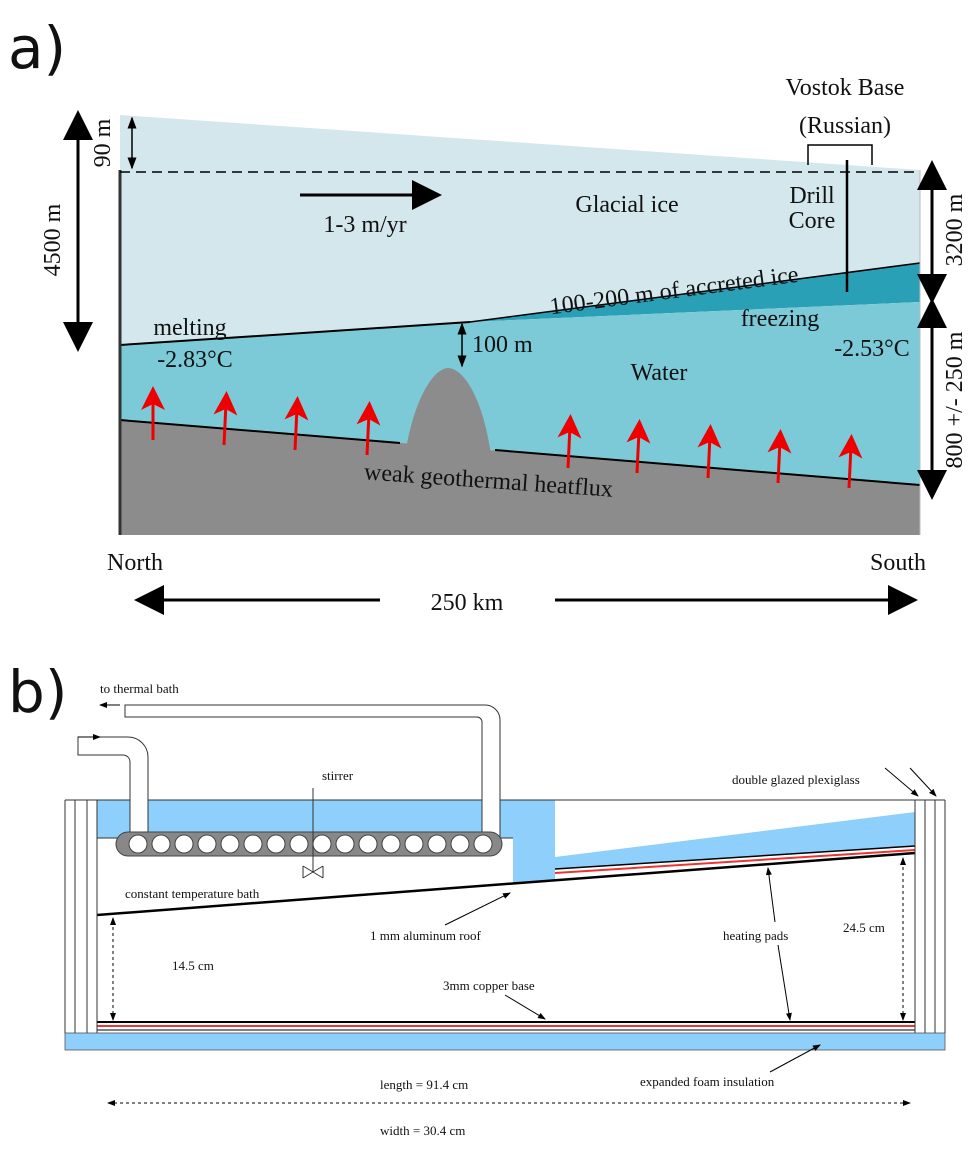 This screenshot has width=969, height=1153. Describe the element at coordinates (193, 965) in the screenshot. I see `dimension-label: 14.5 cm` at that location.